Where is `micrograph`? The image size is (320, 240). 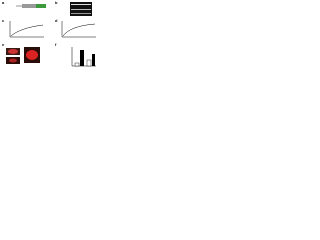 micrograph is located at coordinates (23, 55).